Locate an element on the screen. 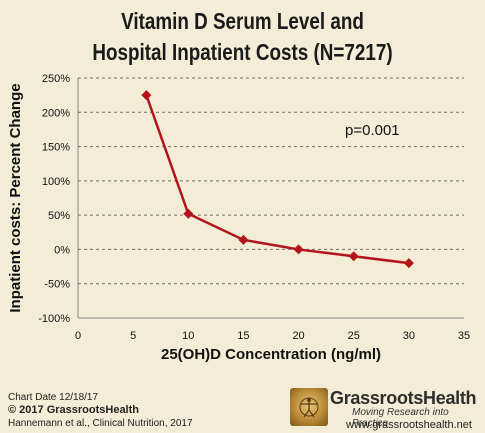 This screenshot has height=433, width=485. x-tick-label: 0 is located at coordinates (78, 336).